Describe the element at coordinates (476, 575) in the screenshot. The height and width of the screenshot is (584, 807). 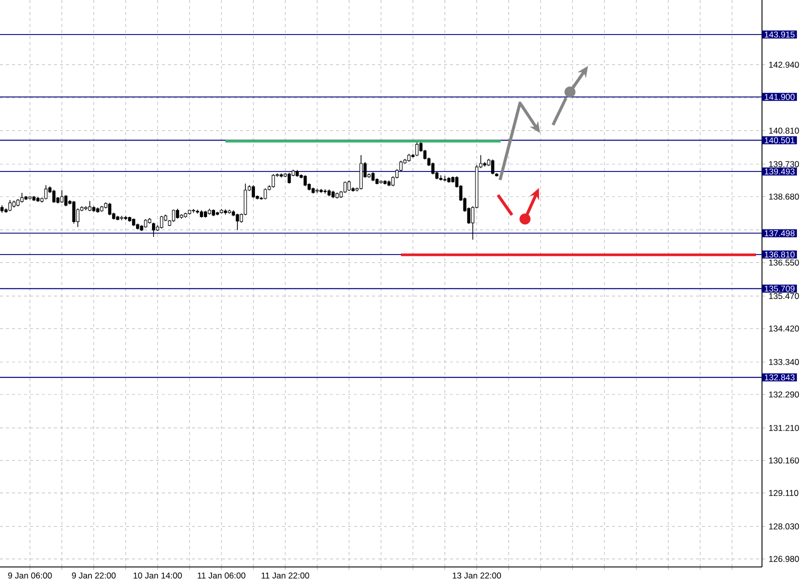
I see `x-tick-label: 13 Jan 22:00` at that location.